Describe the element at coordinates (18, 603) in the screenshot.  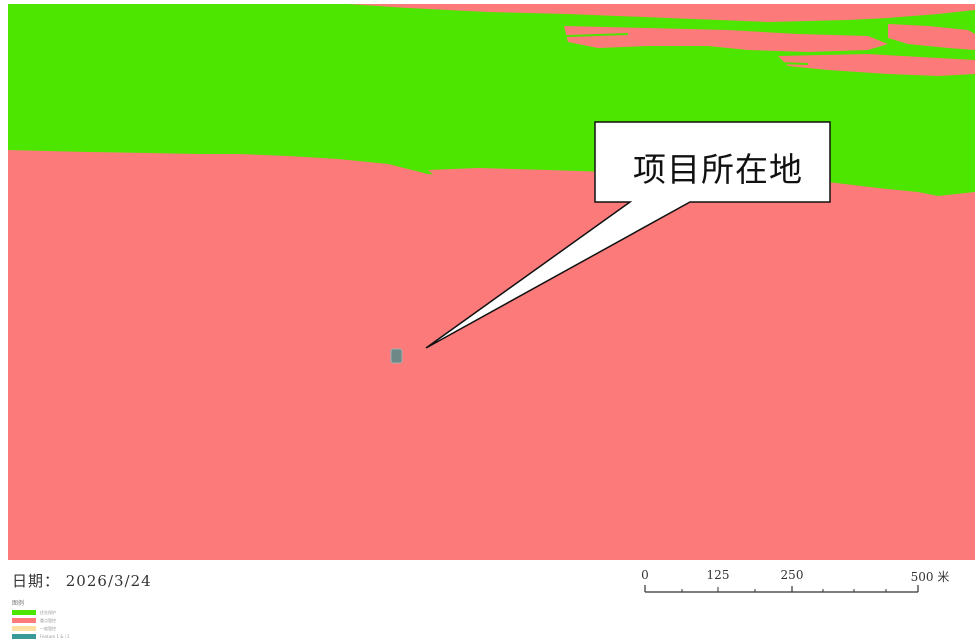
I see `legend-title: 图例` at that location.